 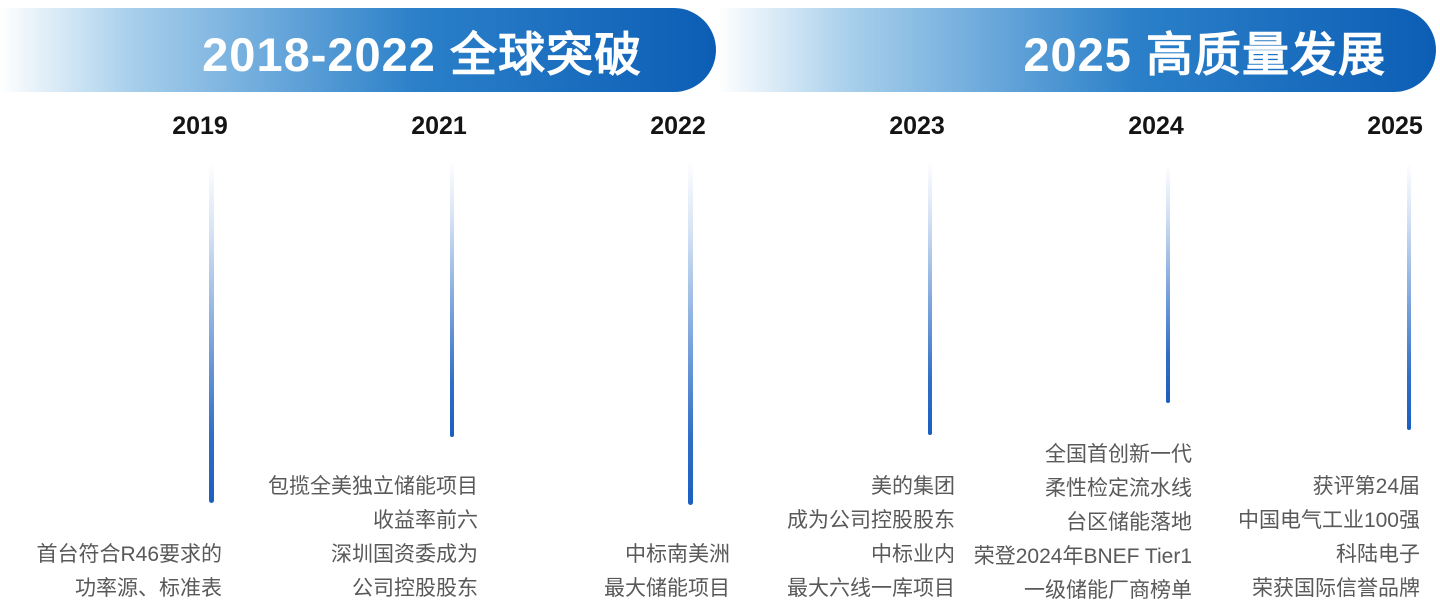 What do you see at coordinates (667, 588) in the screenshot?
I see `event-line: 最大储能项目` at bounding box center [667, 588].